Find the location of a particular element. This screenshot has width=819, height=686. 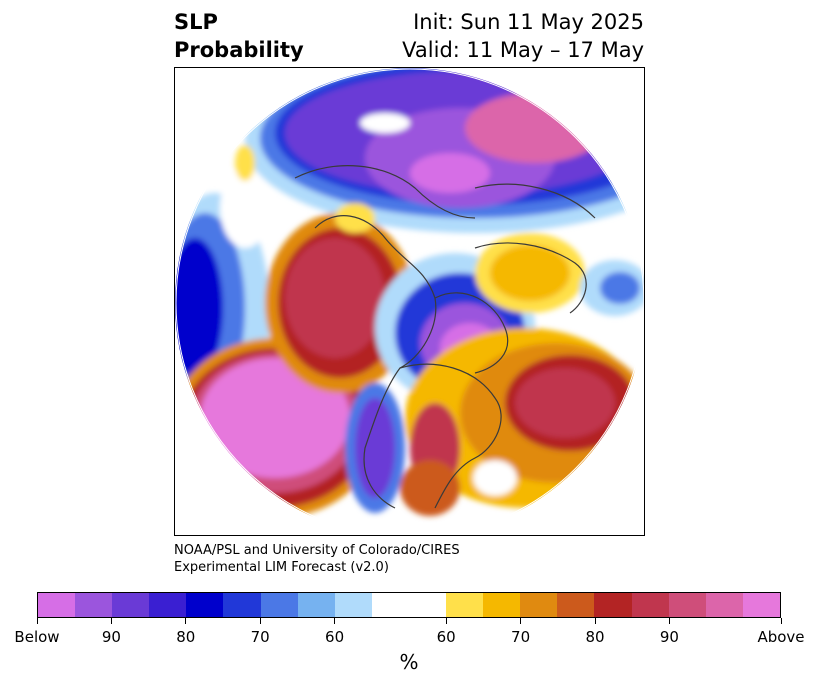

colorbar is located at coordinates (409, 605).